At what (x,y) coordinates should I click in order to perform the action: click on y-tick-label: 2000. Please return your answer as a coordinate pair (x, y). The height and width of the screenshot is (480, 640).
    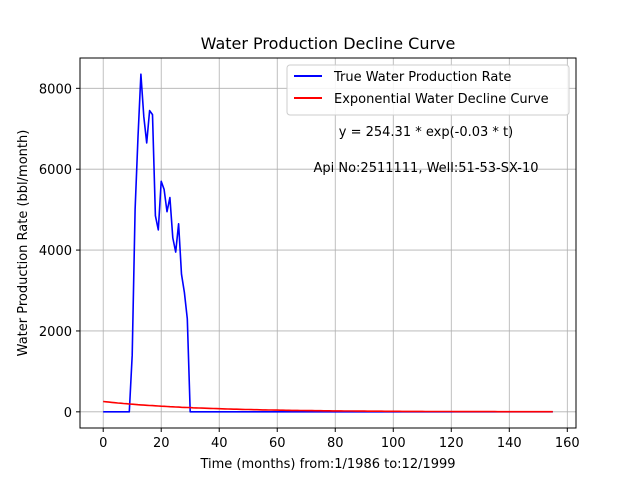
    Looking at the image, I should click on (55, 332).